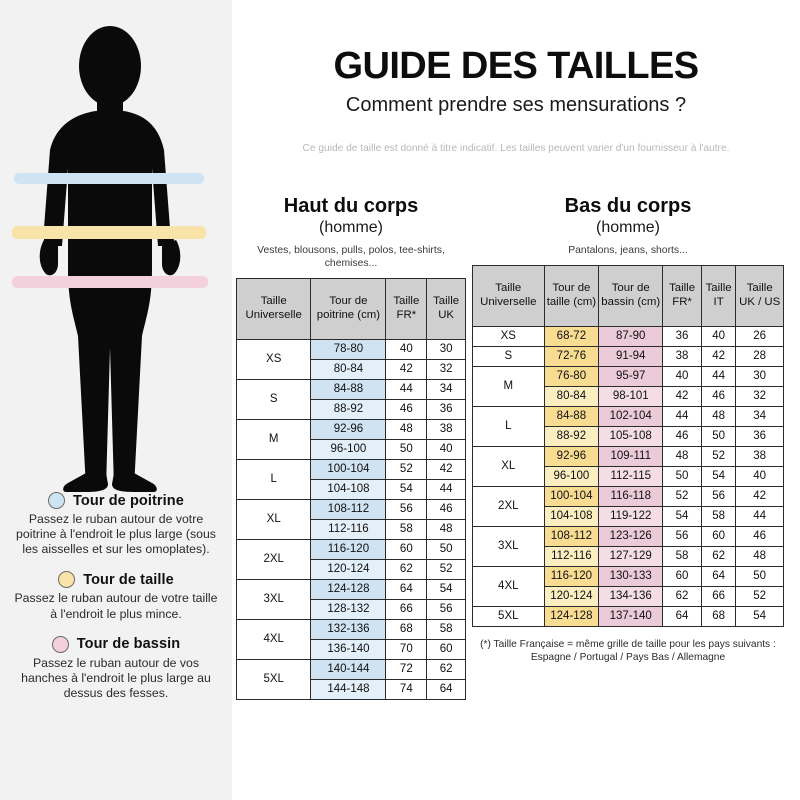 The height and width of the screenshot is (800, 800). Describe the element at coordinates (508, 295) in the screenshot. I see `lower-col-header-0: Taille Universelle` at that location.